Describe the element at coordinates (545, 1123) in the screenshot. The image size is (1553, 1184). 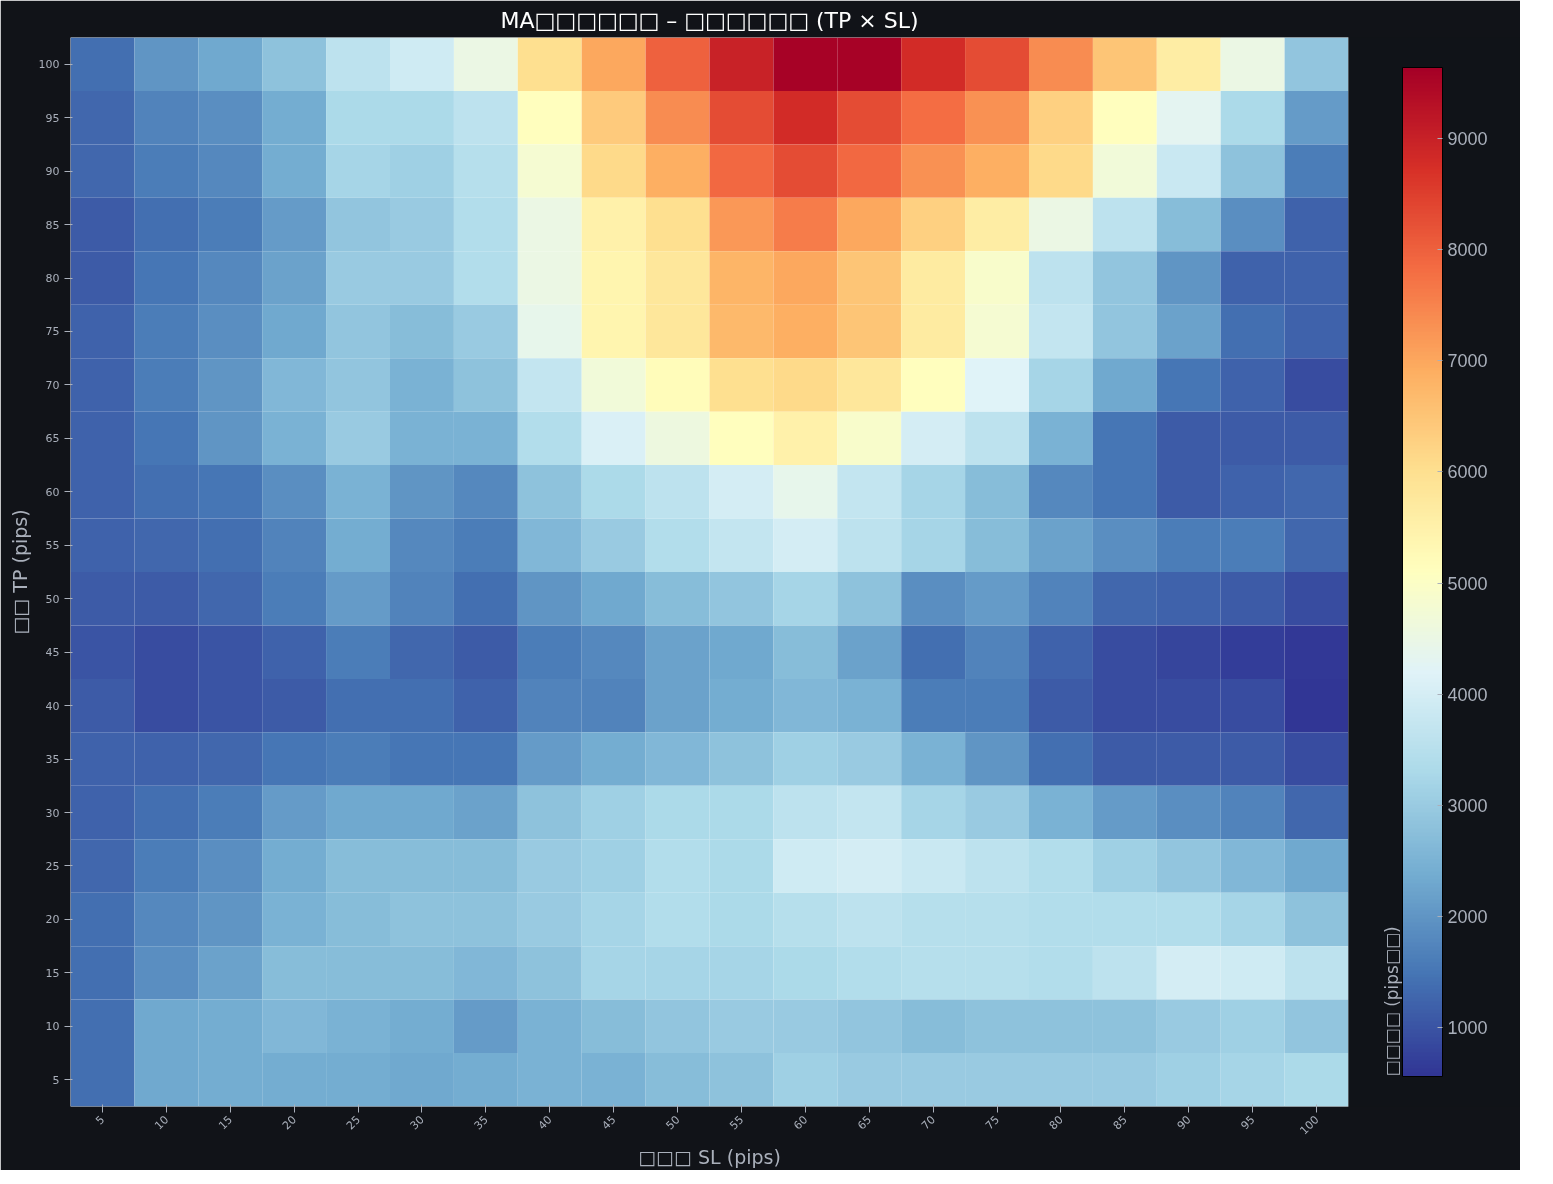
I see `x-tick-label: 40` at that location.